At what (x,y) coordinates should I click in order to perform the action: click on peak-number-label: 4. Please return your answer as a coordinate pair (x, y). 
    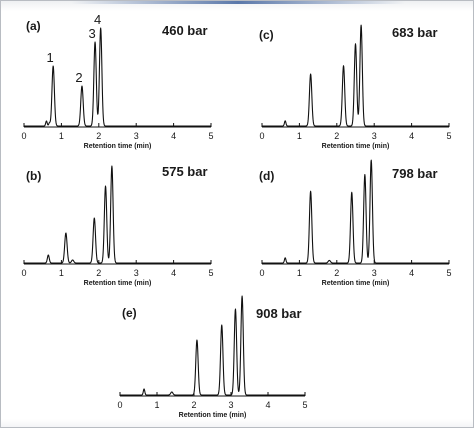
    Looking at the image, I should click on (97, 19).